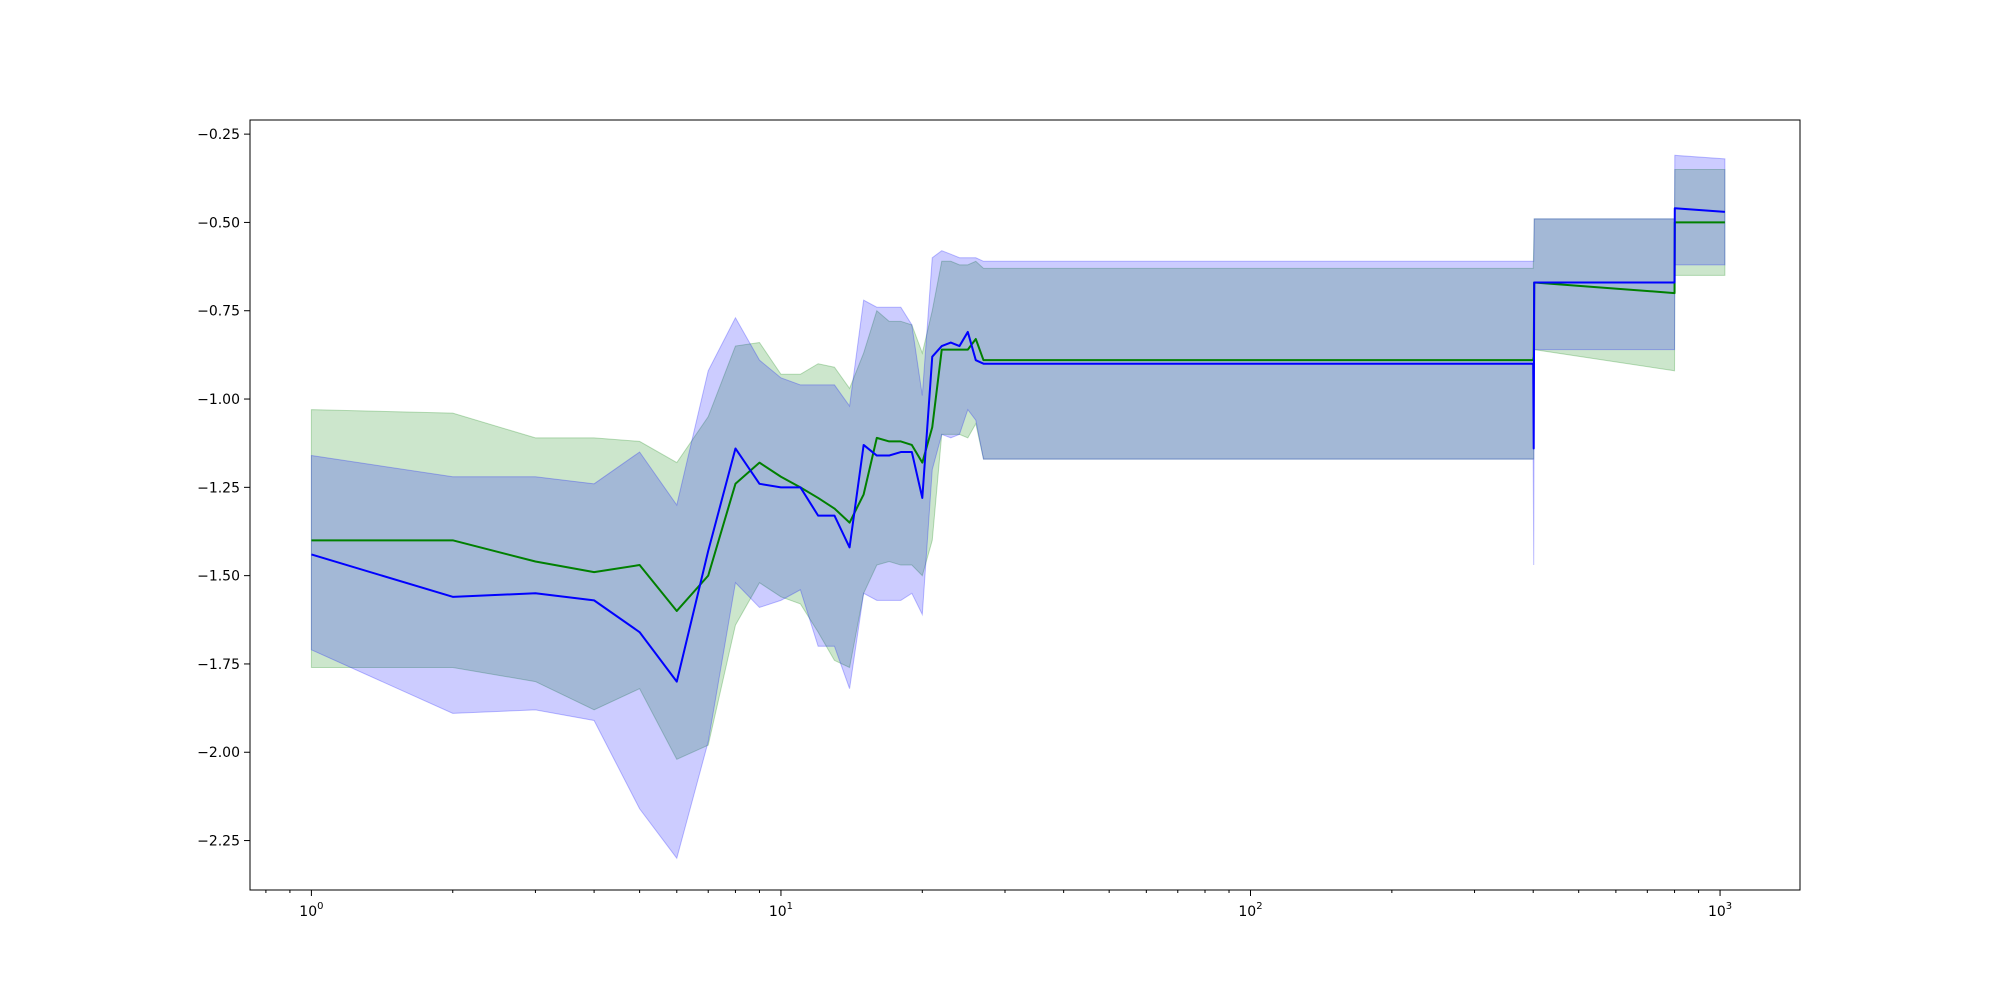  What do you see at coordinates (218, 842) in the screenshot?
I see `y-tick-label: −2.25` at bounding box center [218, 842].